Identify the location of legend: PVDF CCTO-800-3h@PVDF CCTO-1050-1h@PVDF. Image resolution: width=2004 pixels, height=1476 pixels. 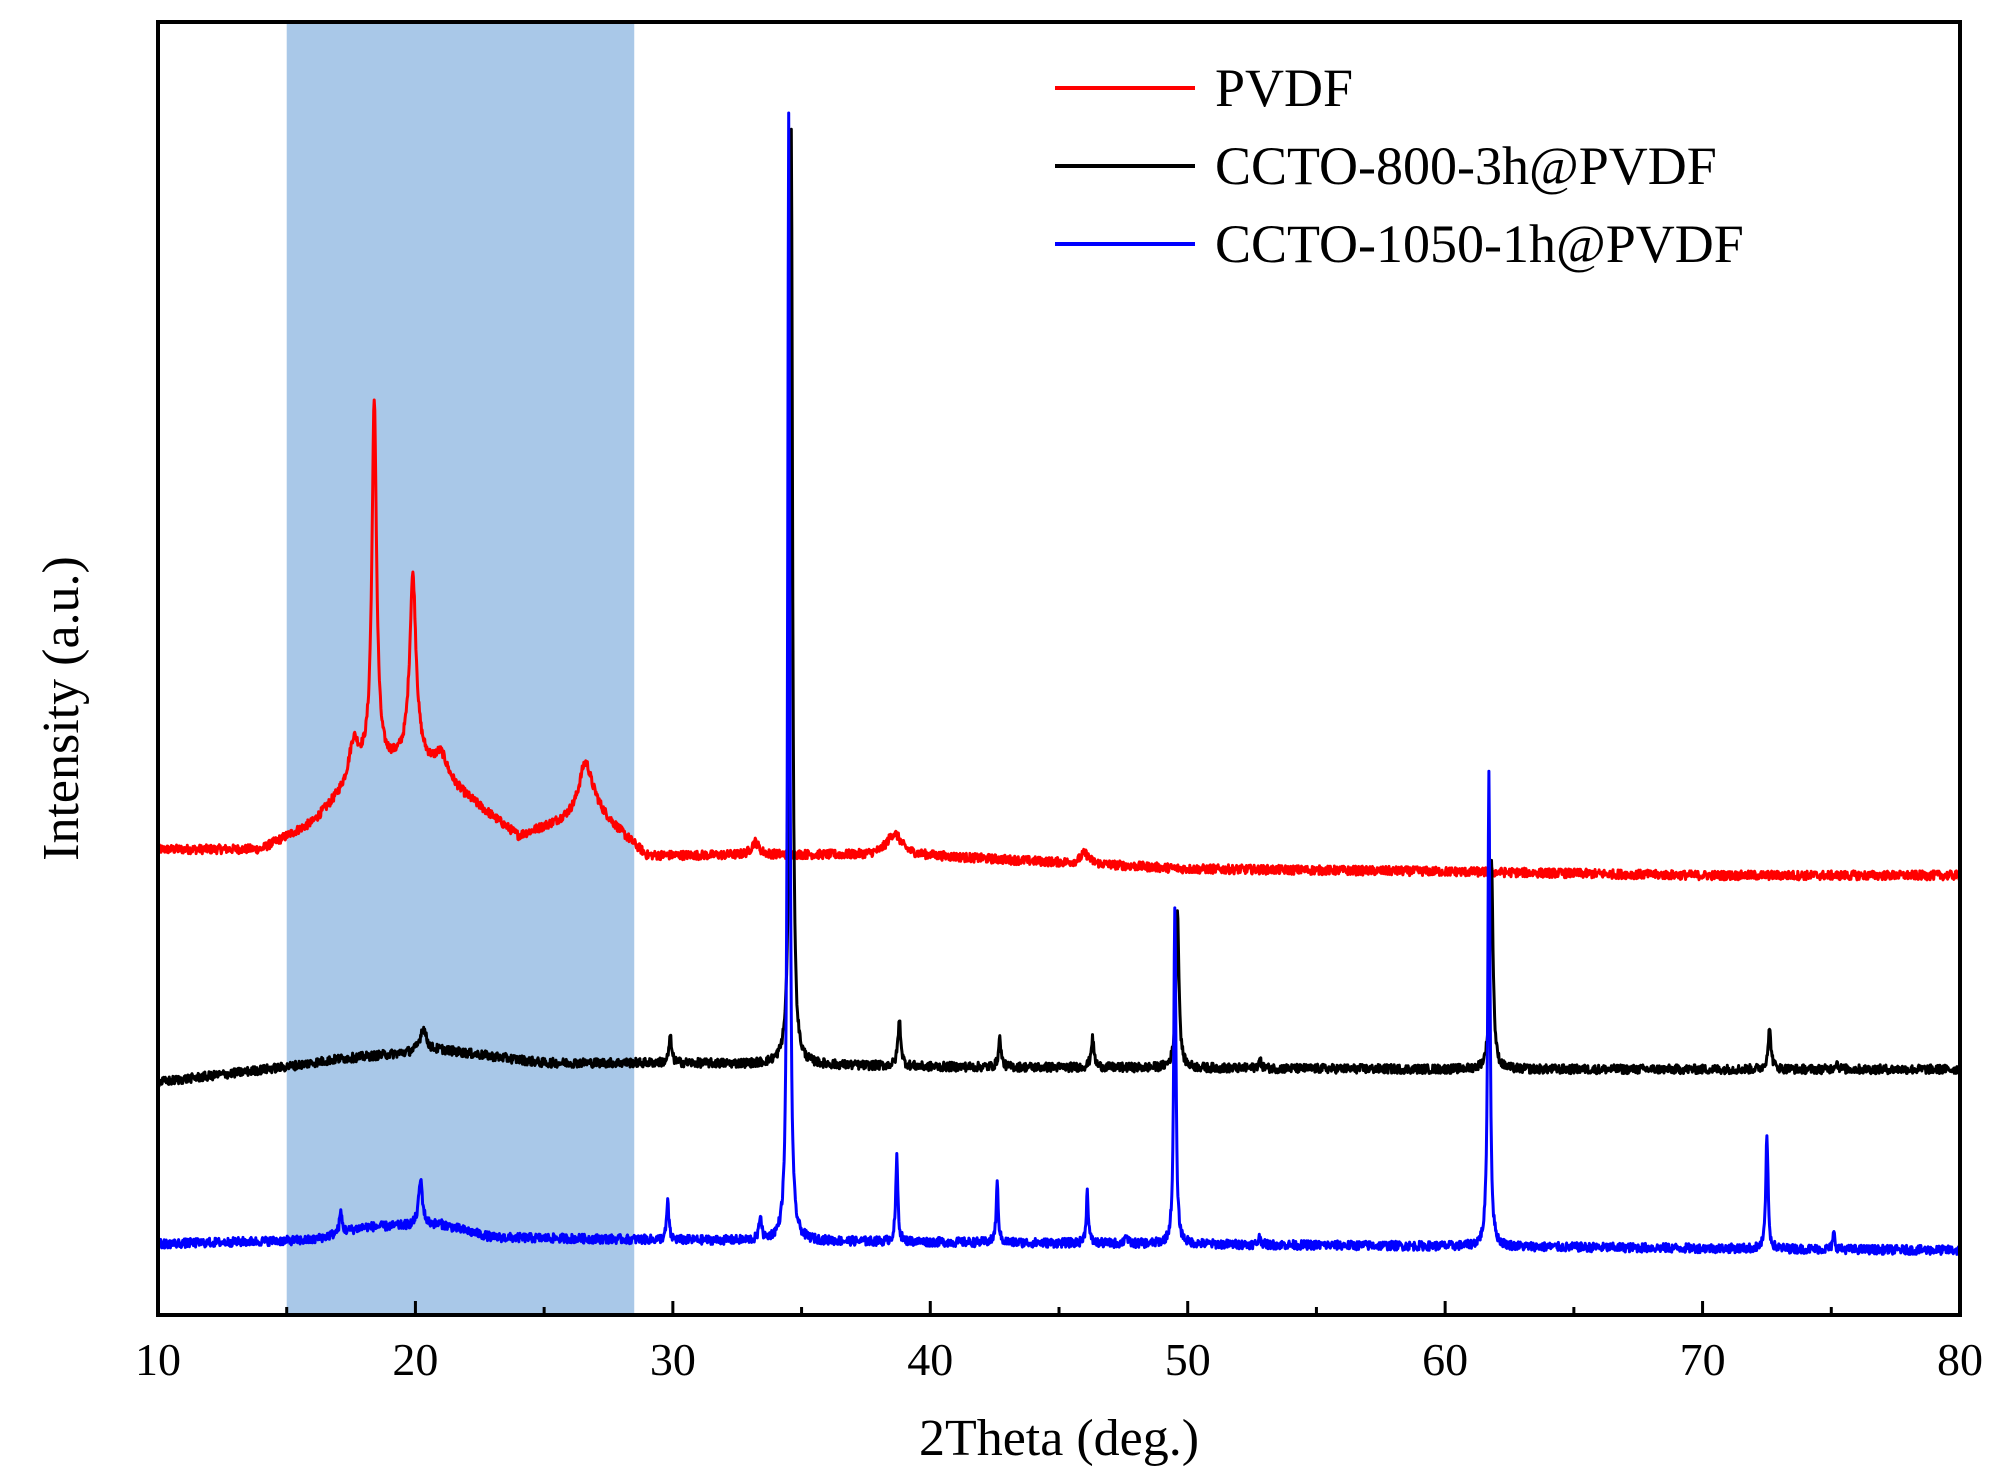
(1399, 166).